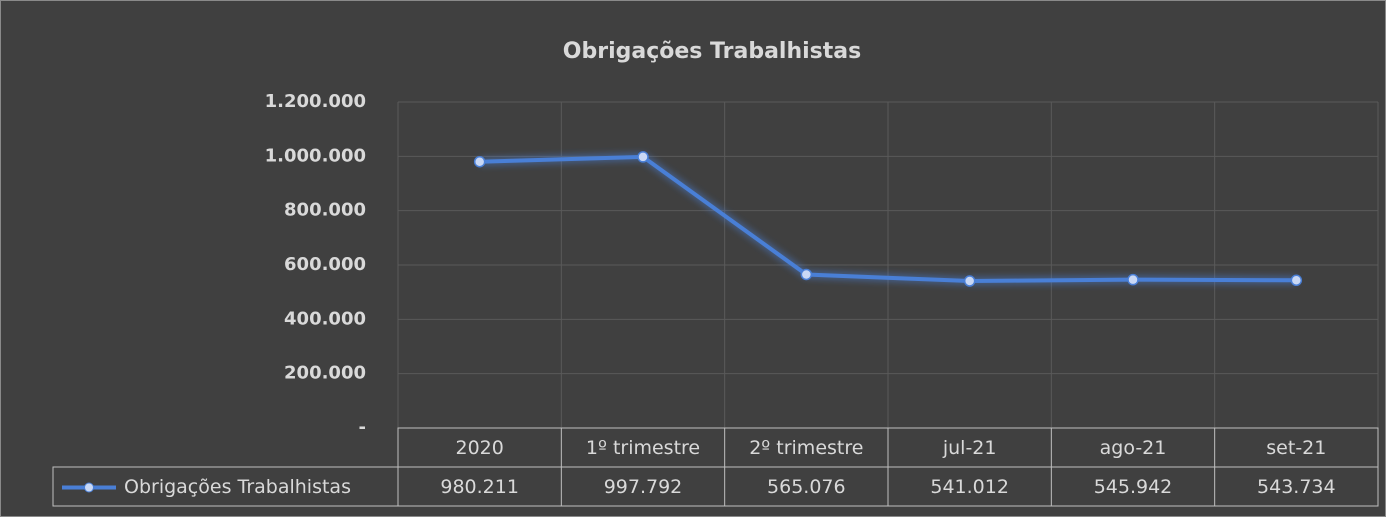  I want to click on x-tick-label: 1º trimestre, so click(643, 448).